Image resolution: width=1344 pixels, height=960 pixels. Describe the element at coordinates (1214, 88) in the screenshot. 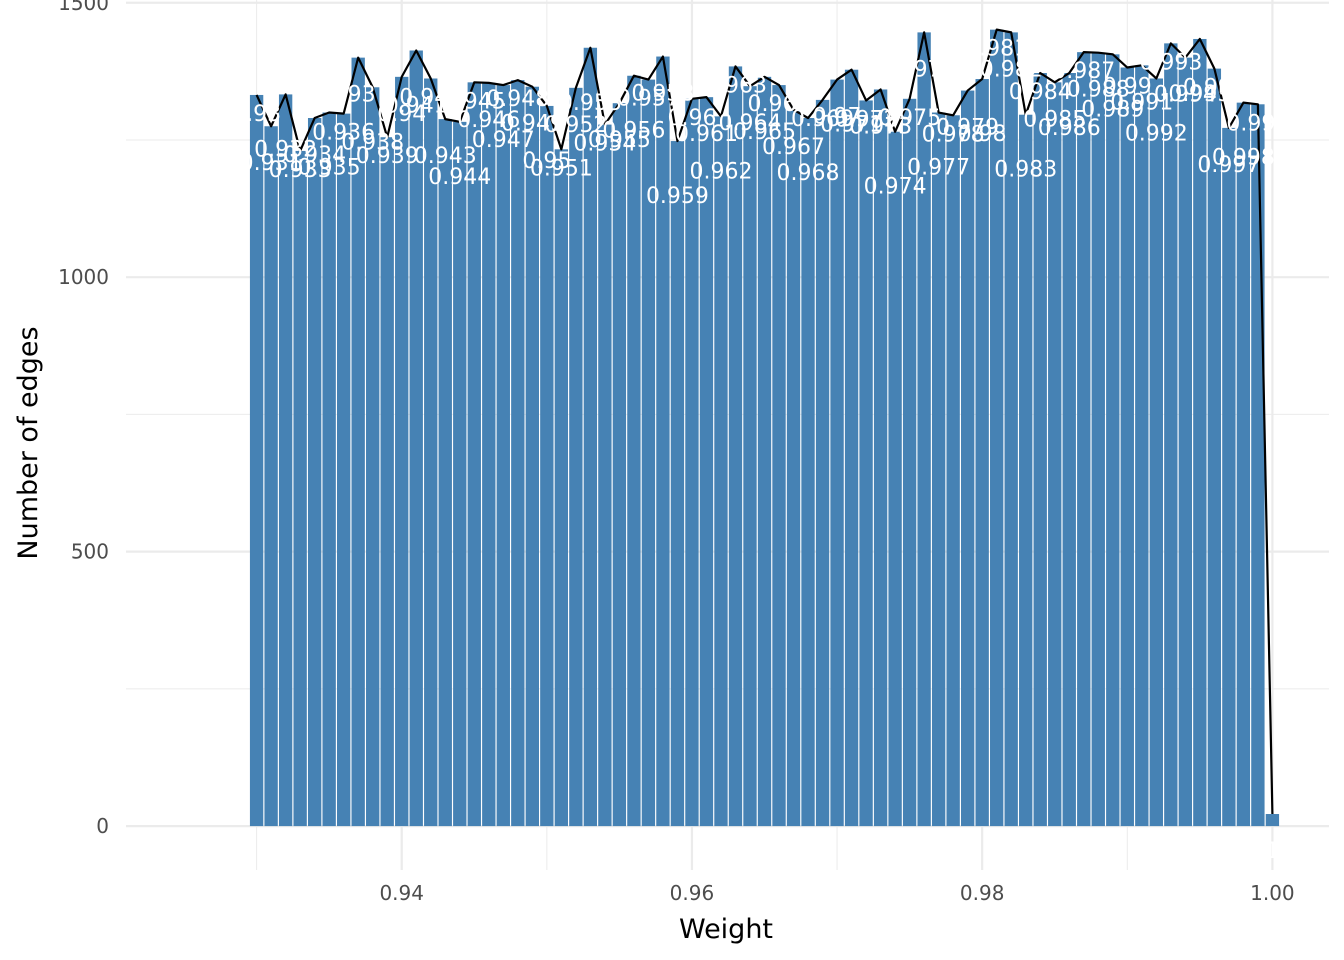

I see `bar-value-label: 0.996` at that location.